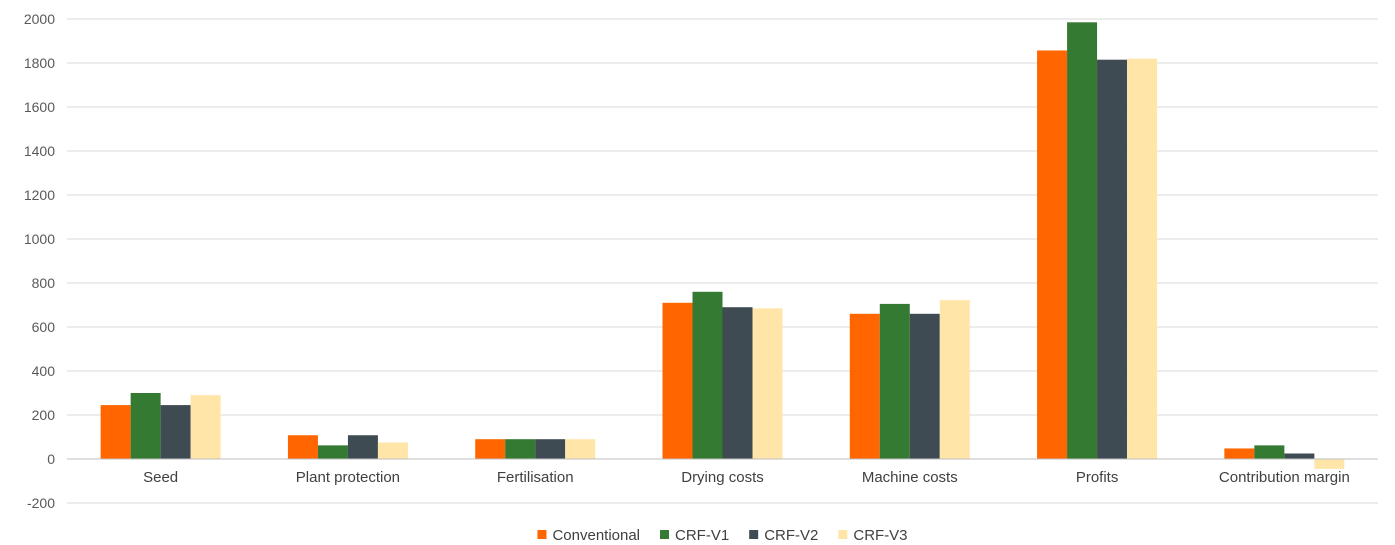  What do you see at coordinates (39, 151) in the screenshot?
I see `y-tick-label: 1400` at bounding box center [39, 151].